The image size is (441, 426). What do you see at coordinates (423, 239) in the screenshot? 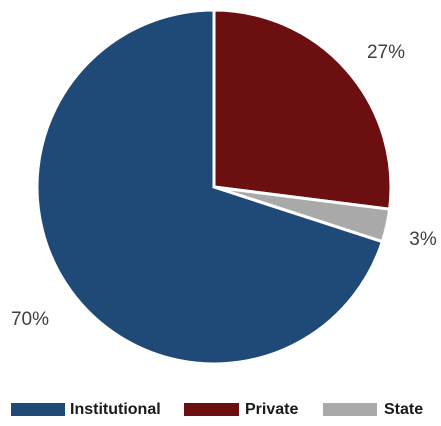
I see `data-label-state: 3%` at bounding box center [423, 239].